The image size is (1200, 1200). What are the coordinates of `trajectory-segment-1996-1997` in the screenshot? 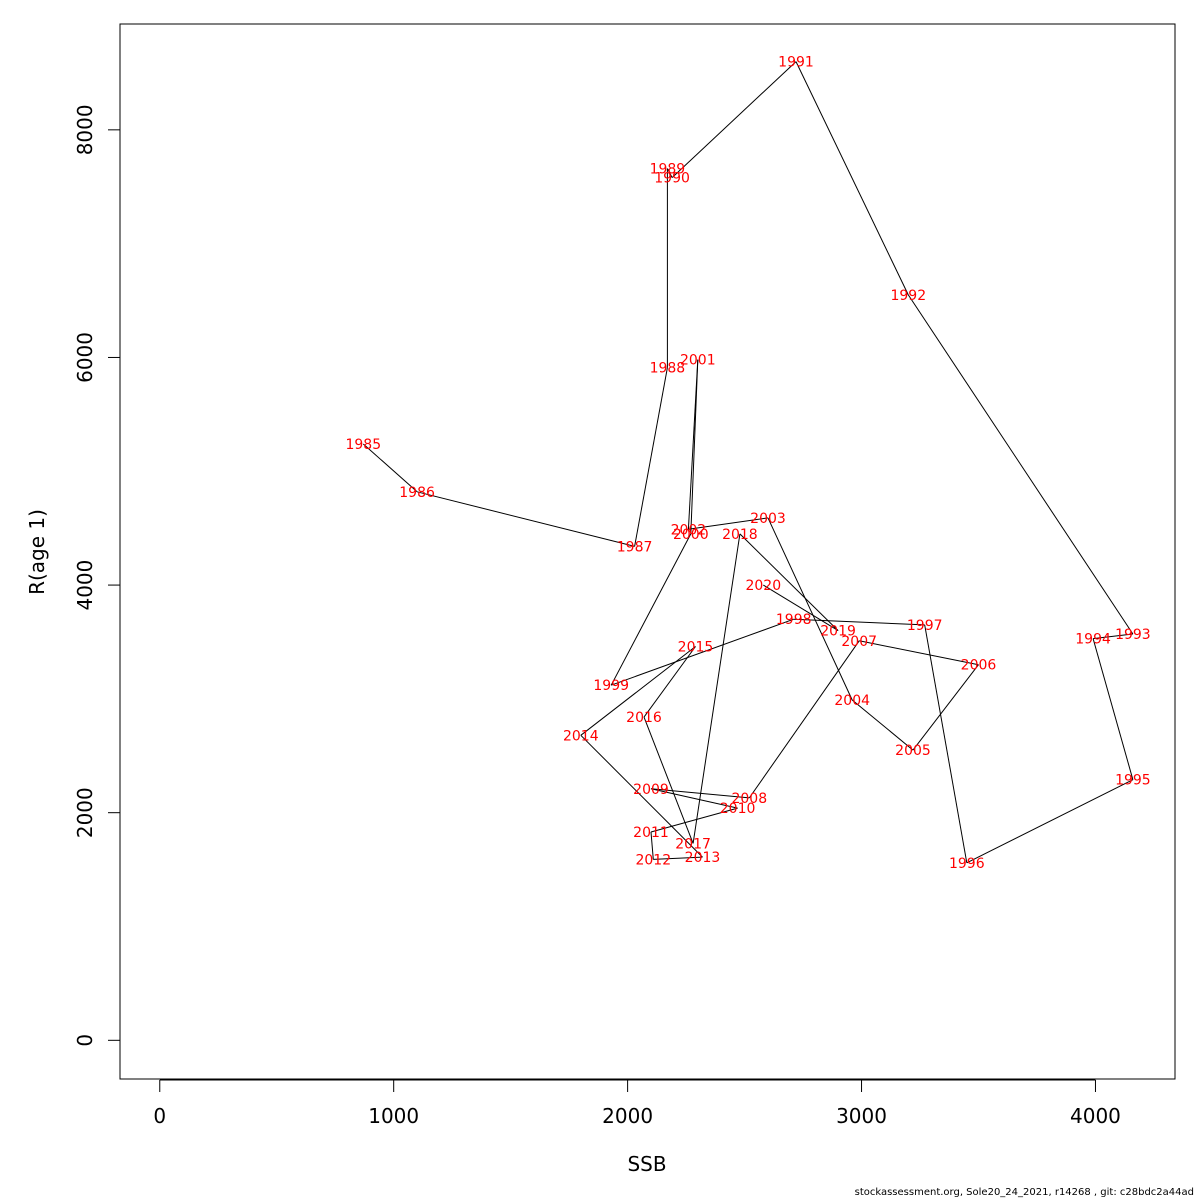 It's located at (946, 743).